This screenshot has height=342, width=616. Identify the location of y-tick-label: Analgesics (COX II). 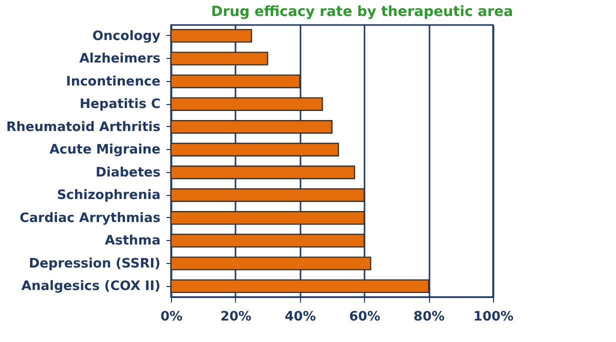
(90, 286).